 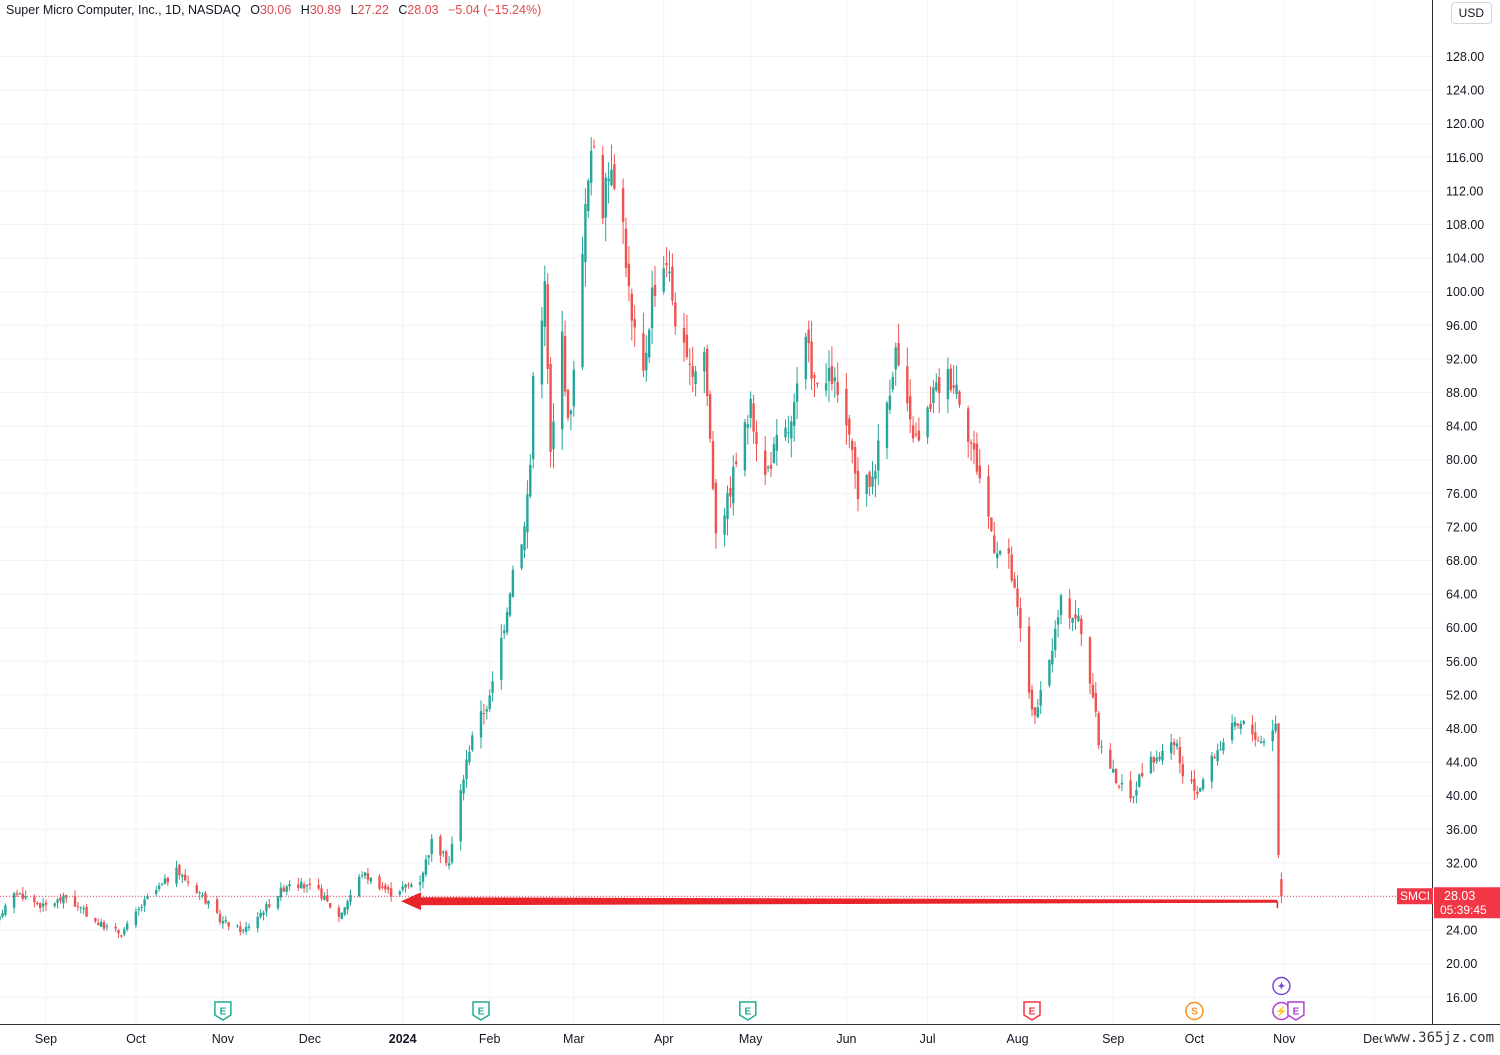 What do you see at coordinates (574, 1039) in the screenshot?
I see `x-tick-label: Mar` at bounding box center [574, 1039].